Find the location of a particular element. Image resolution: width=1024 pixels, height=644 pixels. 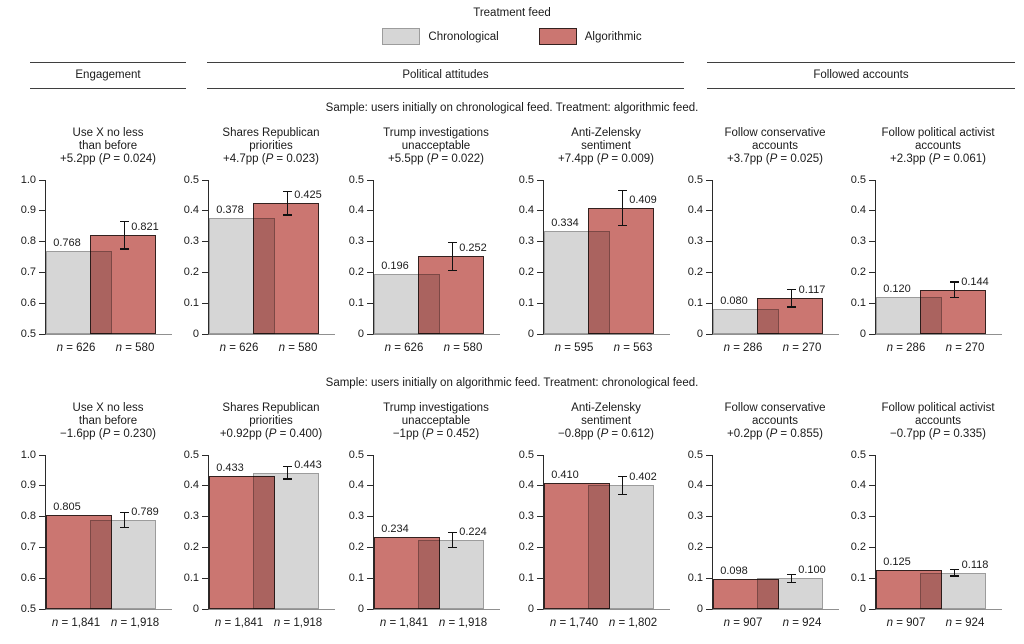

sample-size-label: n = 563 is located at coordinates (633, 348).